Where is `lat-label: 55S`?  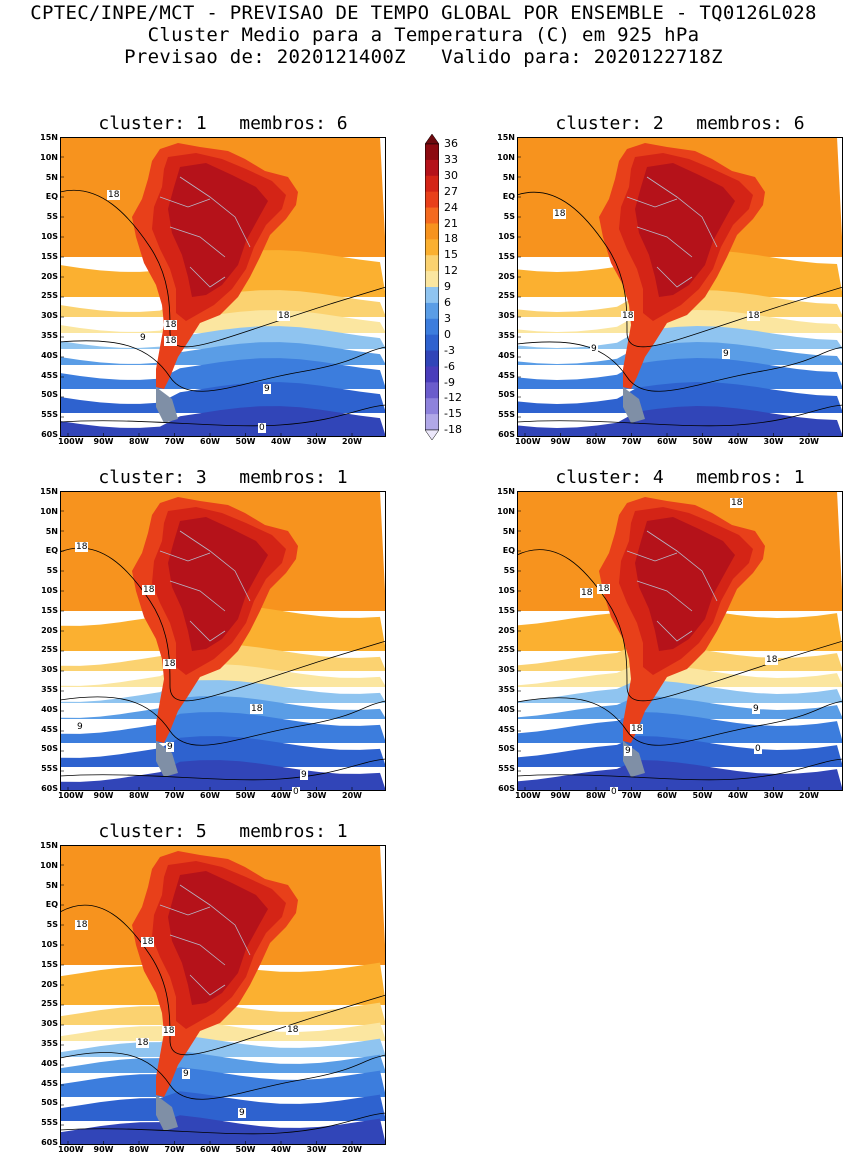
lat-label: 55S is located at coordinates (49, 1123).